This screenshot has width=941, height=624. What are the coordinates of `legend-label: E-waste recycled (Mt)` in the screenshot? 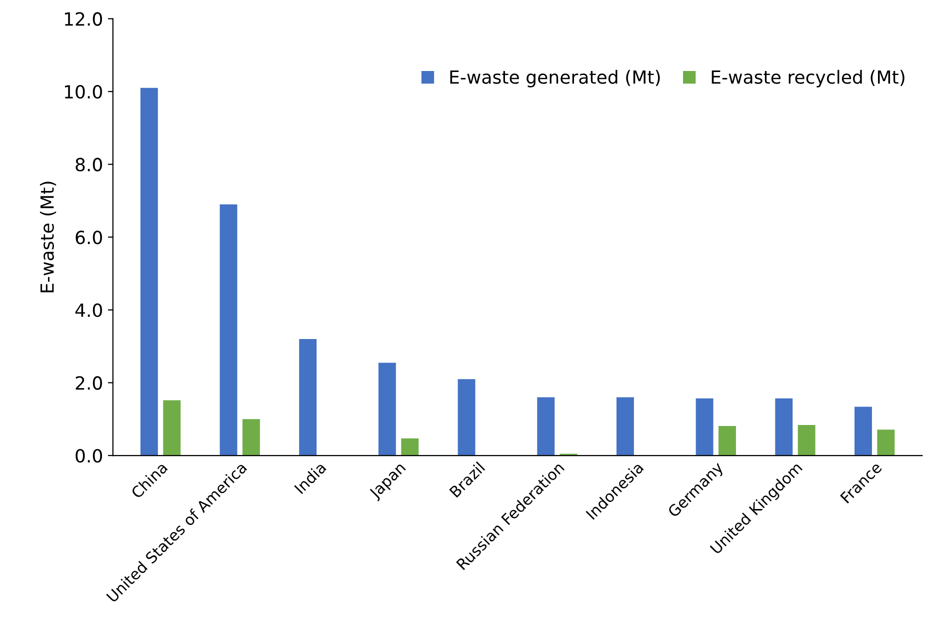 It's located at (808, 79).